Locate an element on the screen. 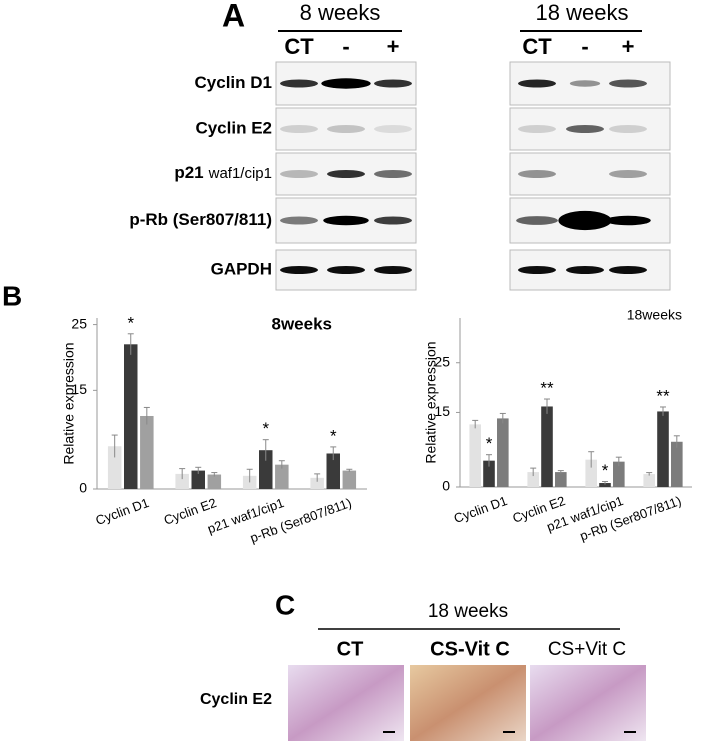 Image resolution: width=723 pixels, height=750 pixels. panel-label: B is located at coordinates (12, 295).